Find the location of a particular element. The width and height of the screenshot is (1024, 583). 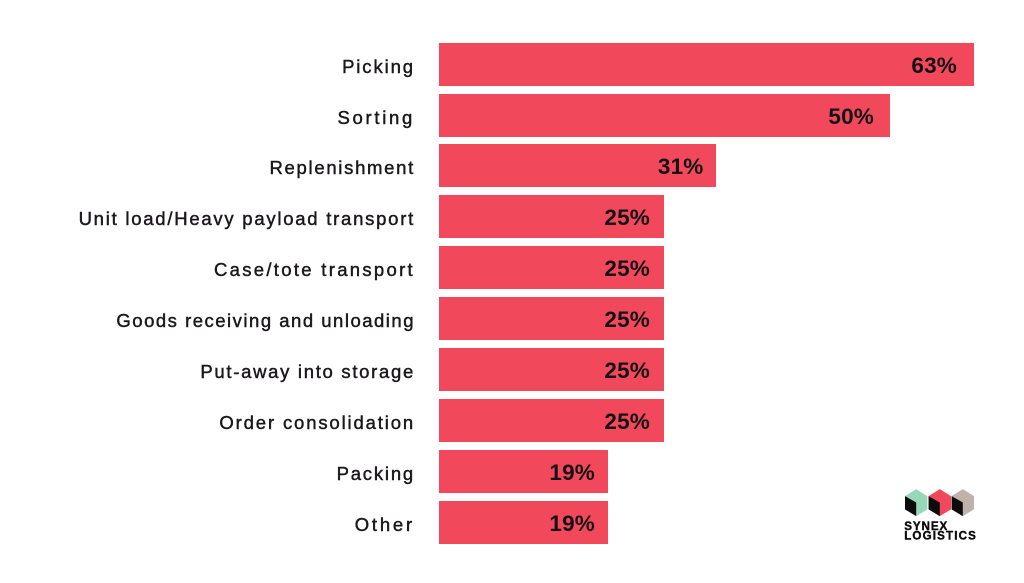

svg-text: LOGISTICS is located at coordinates (940, 536).